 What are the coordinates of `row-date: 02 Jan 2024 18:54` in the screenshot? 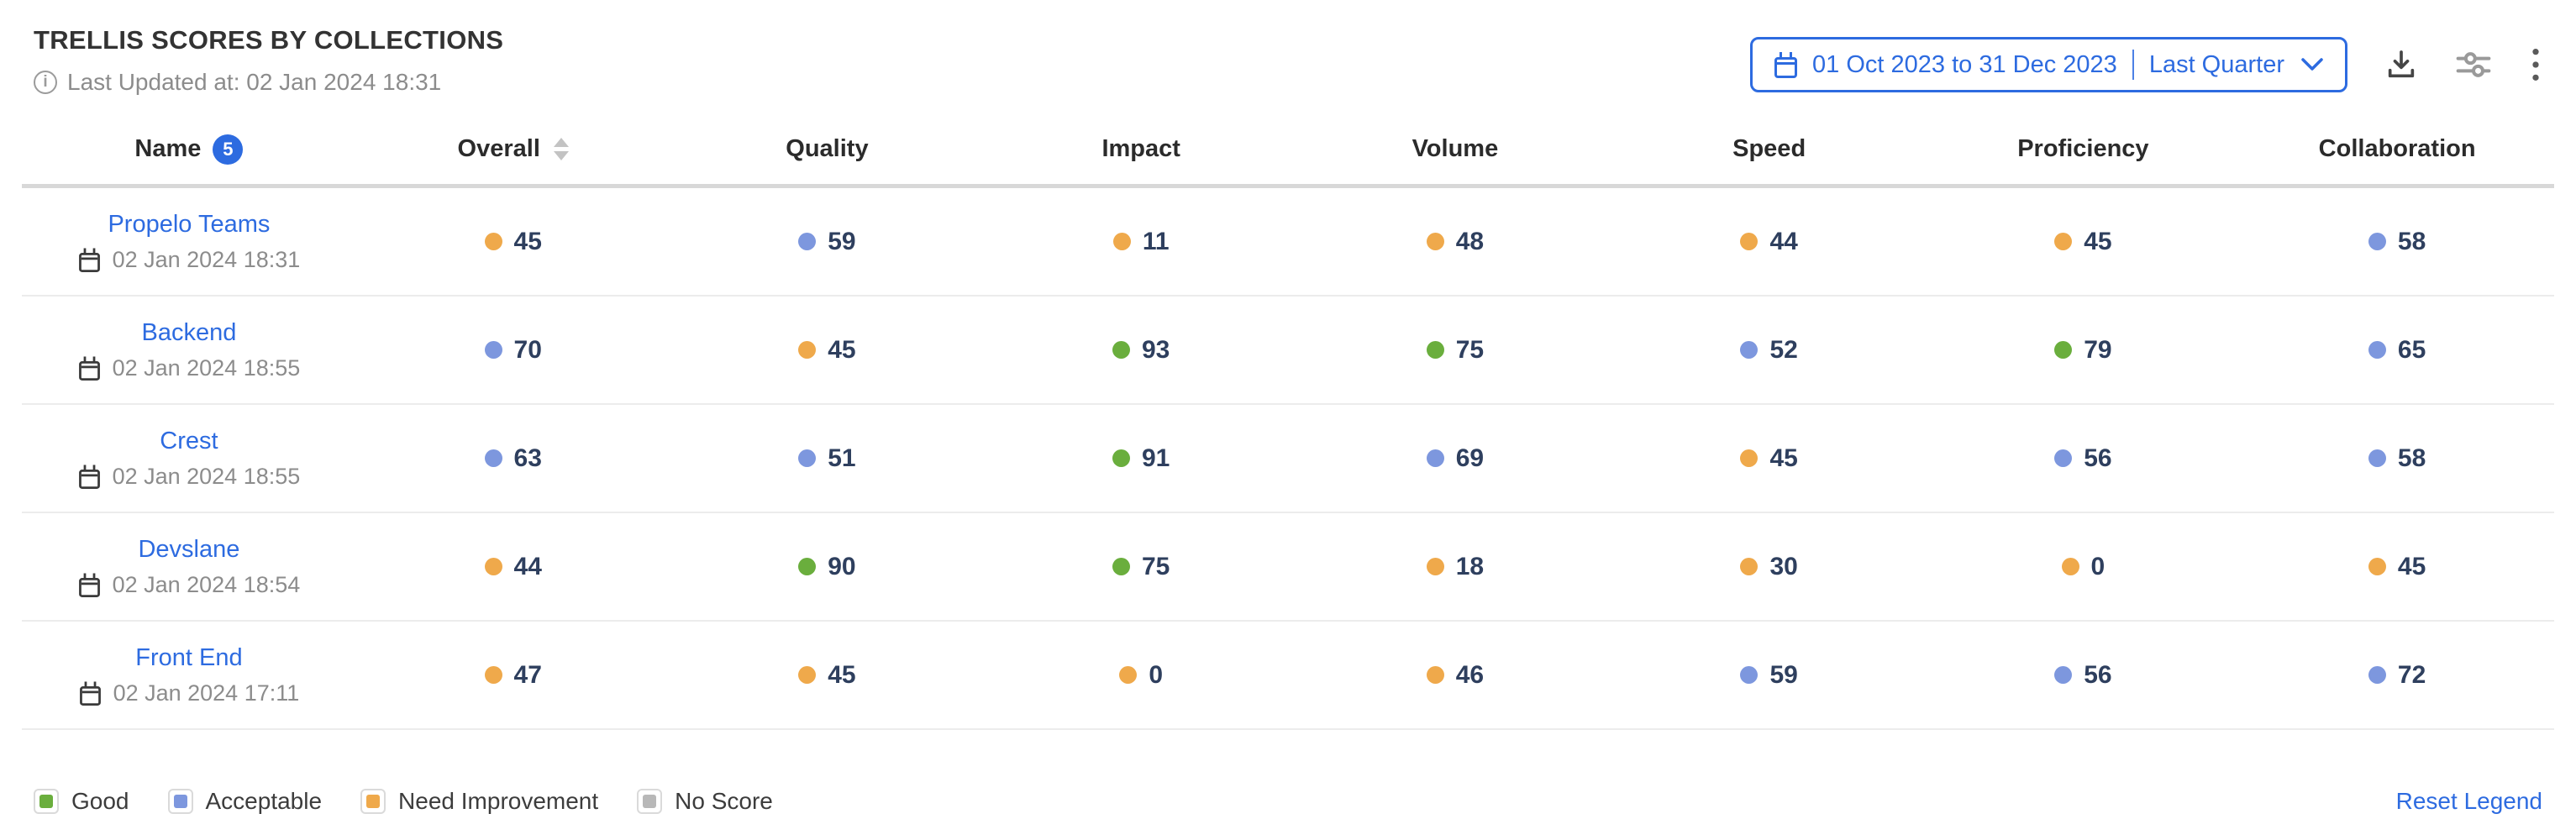 It's located at (189, 584).